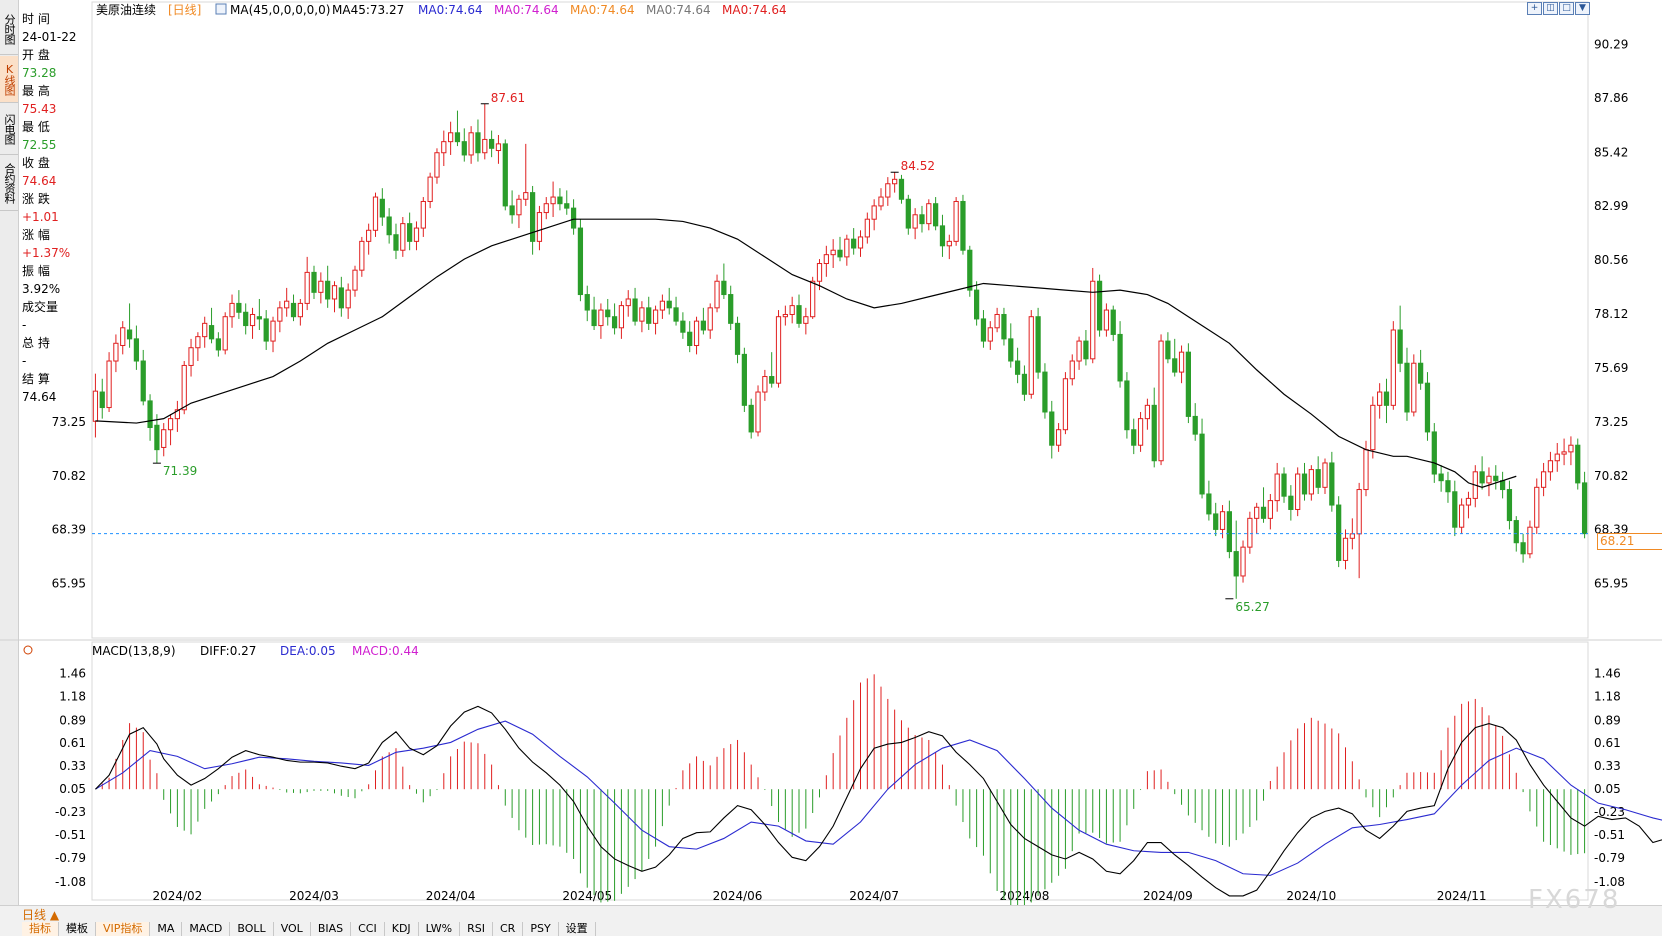 The width and height of the screenshot is (1662, 936). Describe the element at coordinates (368, 929) in the screenshot. I see `toolbar-button: CCI` at that location.